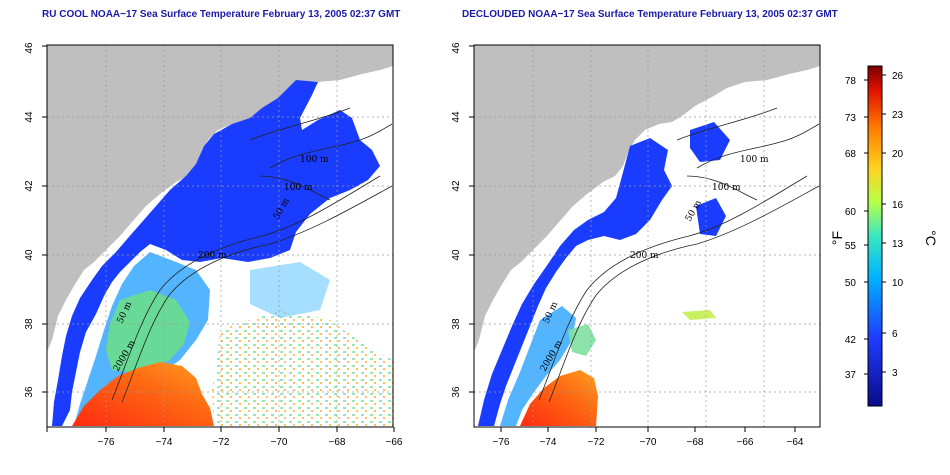 This screenshot has width=950, height=475. Describe the element at coordinates (851, 118) in the screenshot. I see `colorbar-f-tick-73: 73` at that location.